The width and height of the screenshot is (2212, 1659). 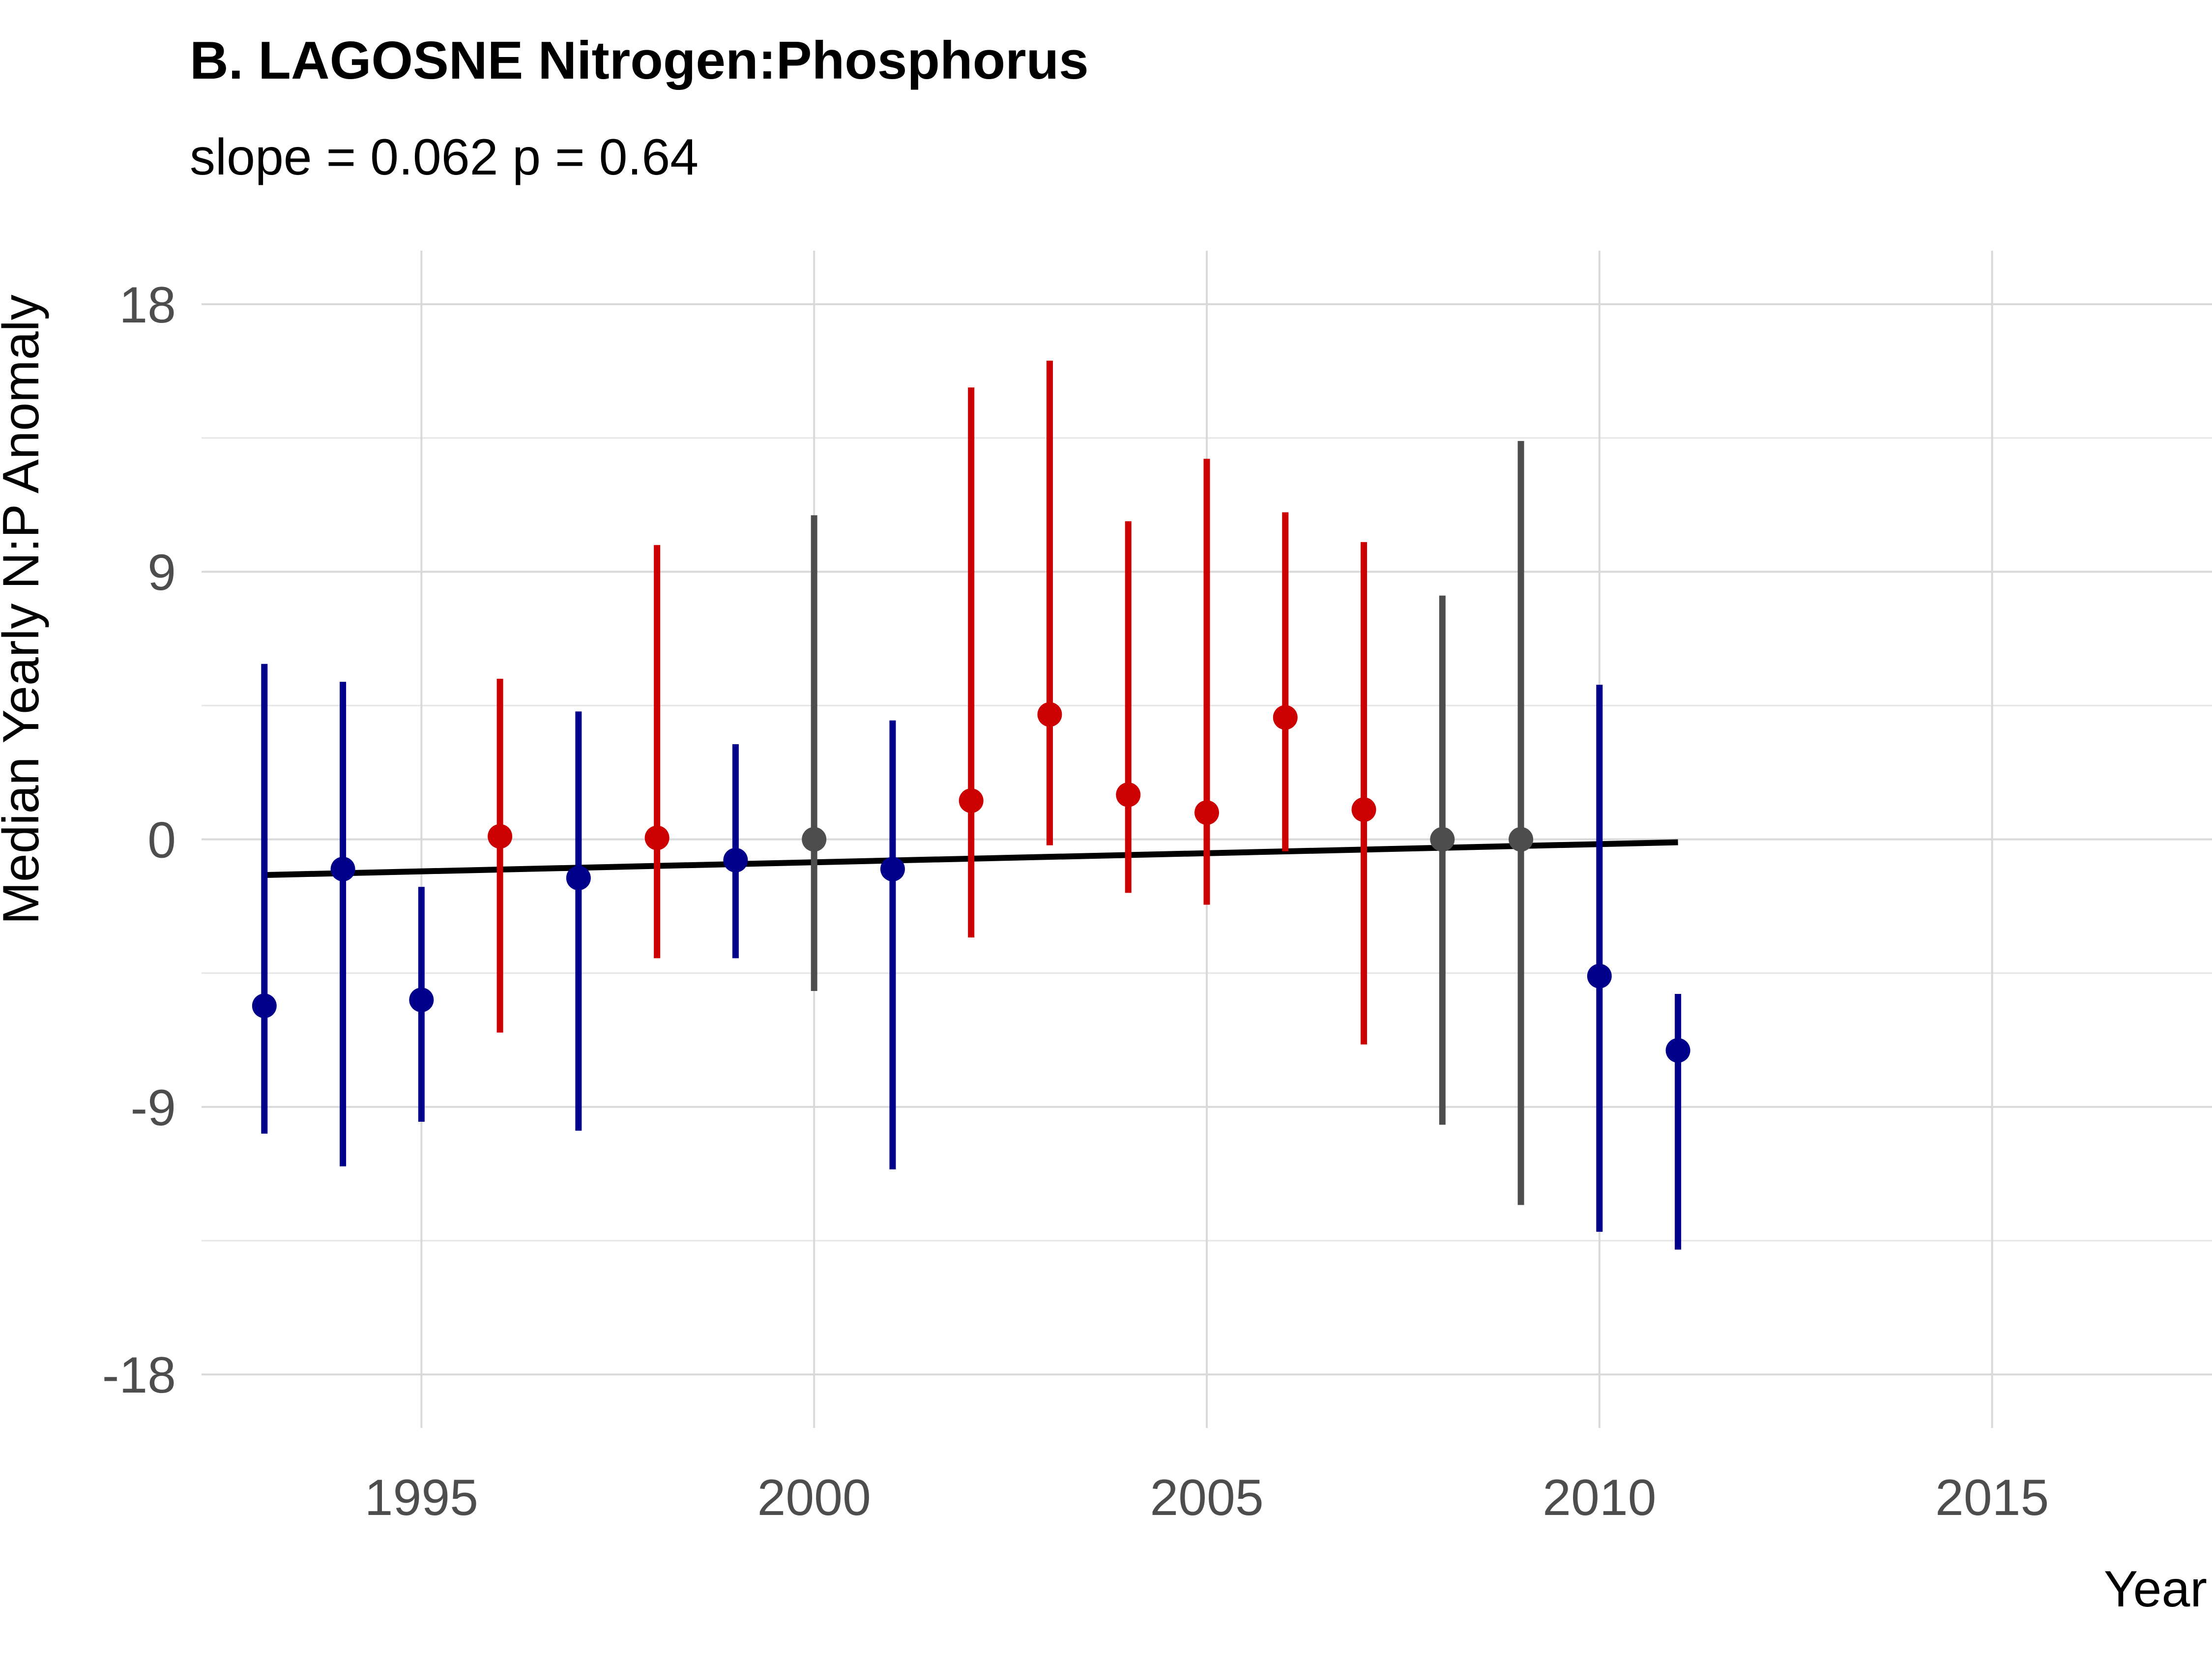 I want to click on y-tick-label: 0, so click(x=162, y=840).